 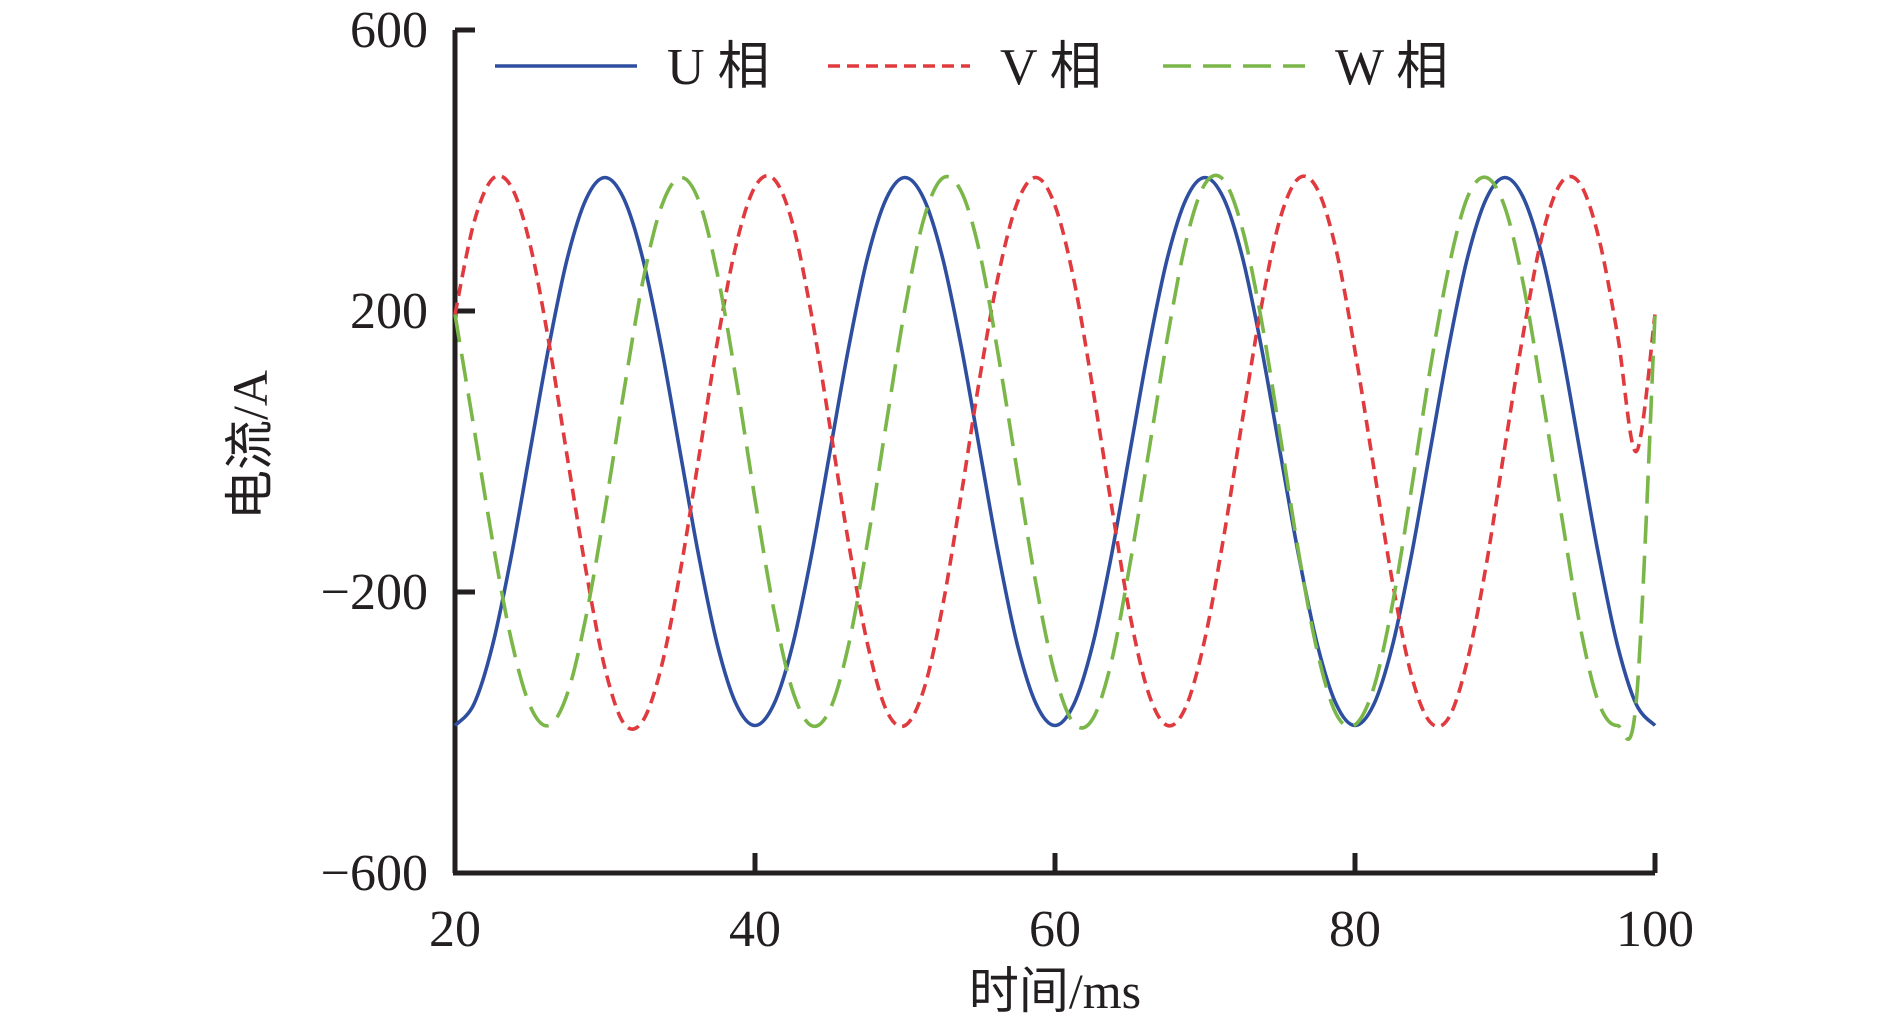 I want to click on y-axis-title: 电流/A, so click(x=250, y=445).